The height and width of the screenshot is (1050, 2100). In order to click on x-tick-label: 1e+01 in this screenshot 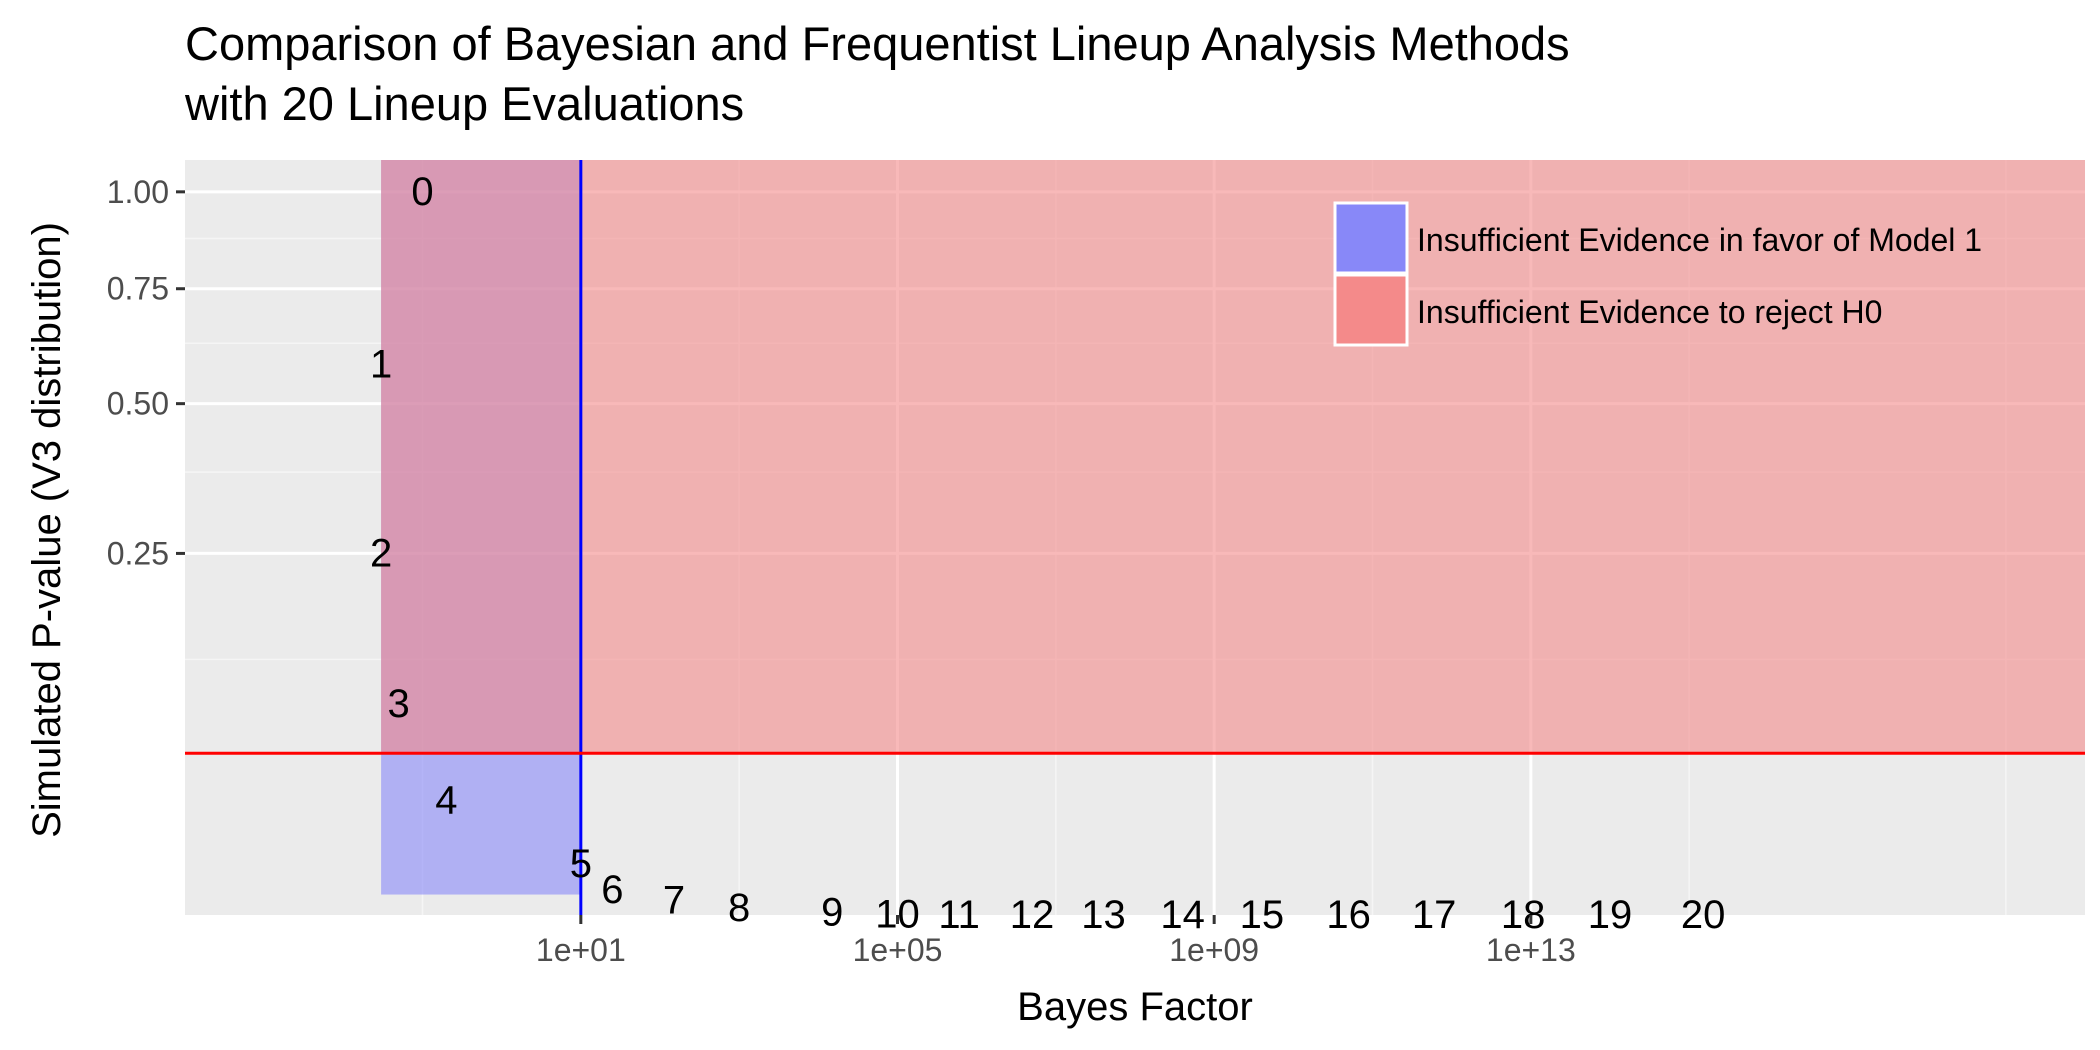, I will do `click(581, 950)`.